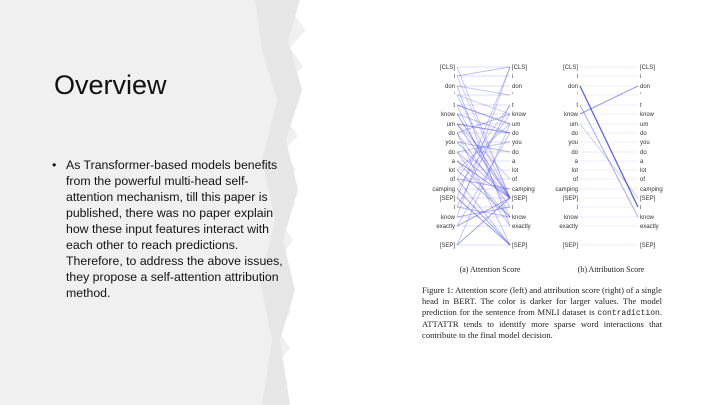 The height and width of the screenshot is (405, 720). What do you see at coordinates (454, 96) in the screenshot?
I see `token-label-a-left: '` at bounding box center [454, 96].